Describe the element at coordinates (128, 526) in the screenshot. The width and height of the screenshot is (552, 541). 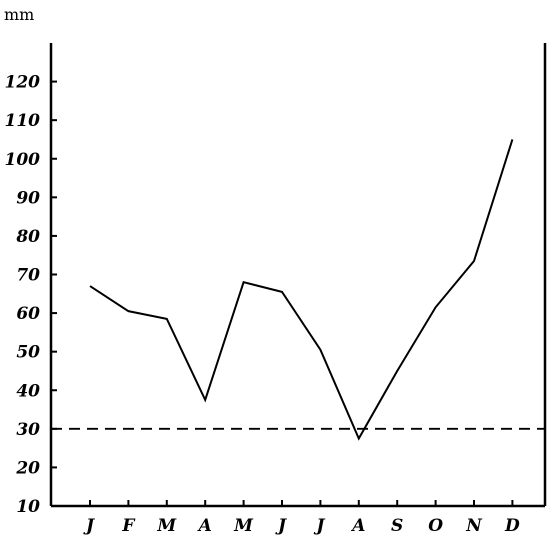
I see `x-tick-label: F` at that location.